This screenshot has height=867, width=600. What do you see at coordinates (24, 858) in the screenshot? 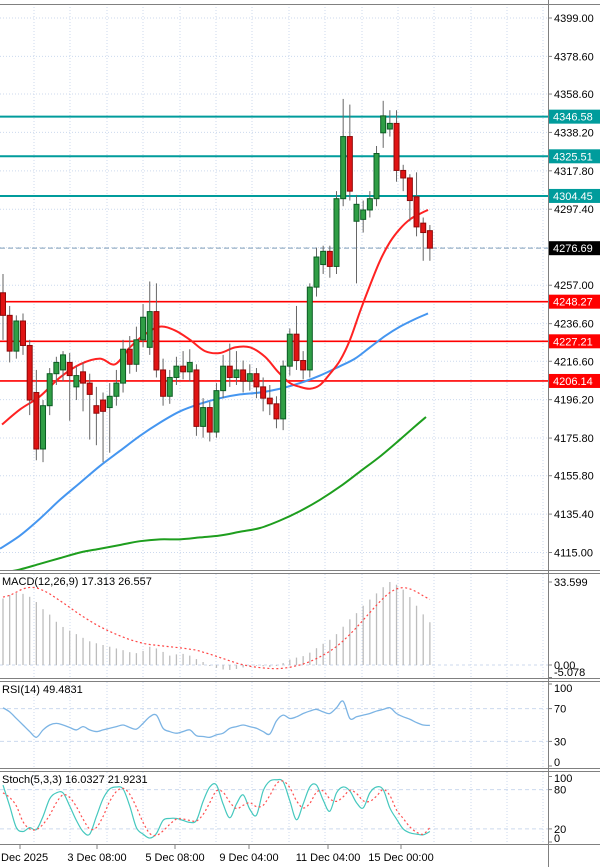
I see `time-axis-label: 1 Dec 2025` at bounding box center [24, 858].